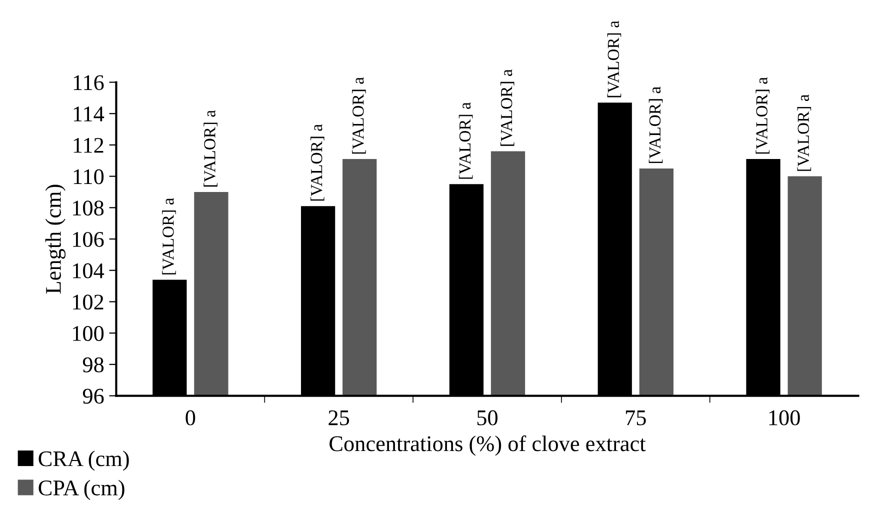 This screenshot has width=894, height=514. What do you see at coordinates (784, 418) in the screenshot?
I see `x-tick-label: 100` at bounding box center [784, 418].